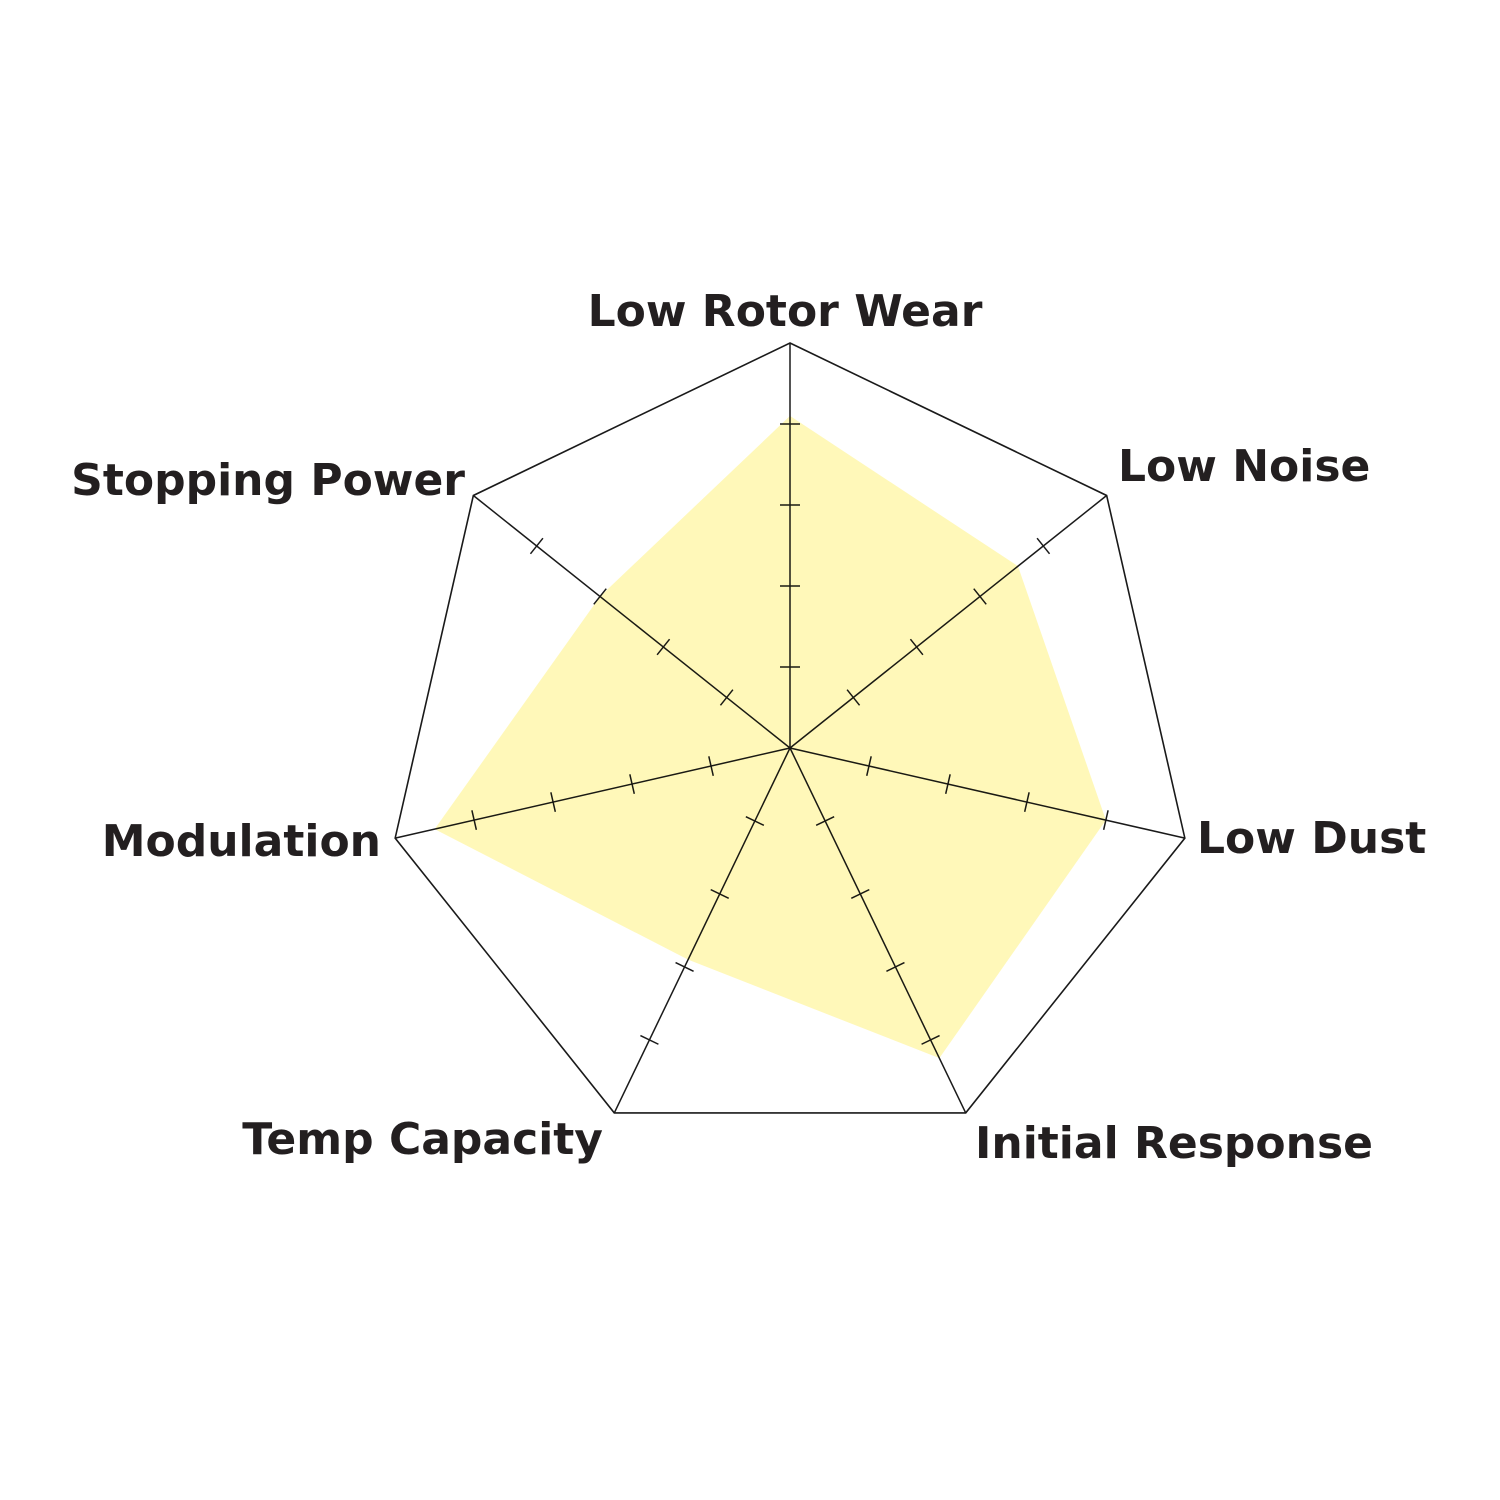 The height and width of the screenshot is (1500, 1500). What do you see at coordinates (1174, 1143) in the screenshot?
I see `axis-label: Initial Response` at bounding box center [1174, 1143].